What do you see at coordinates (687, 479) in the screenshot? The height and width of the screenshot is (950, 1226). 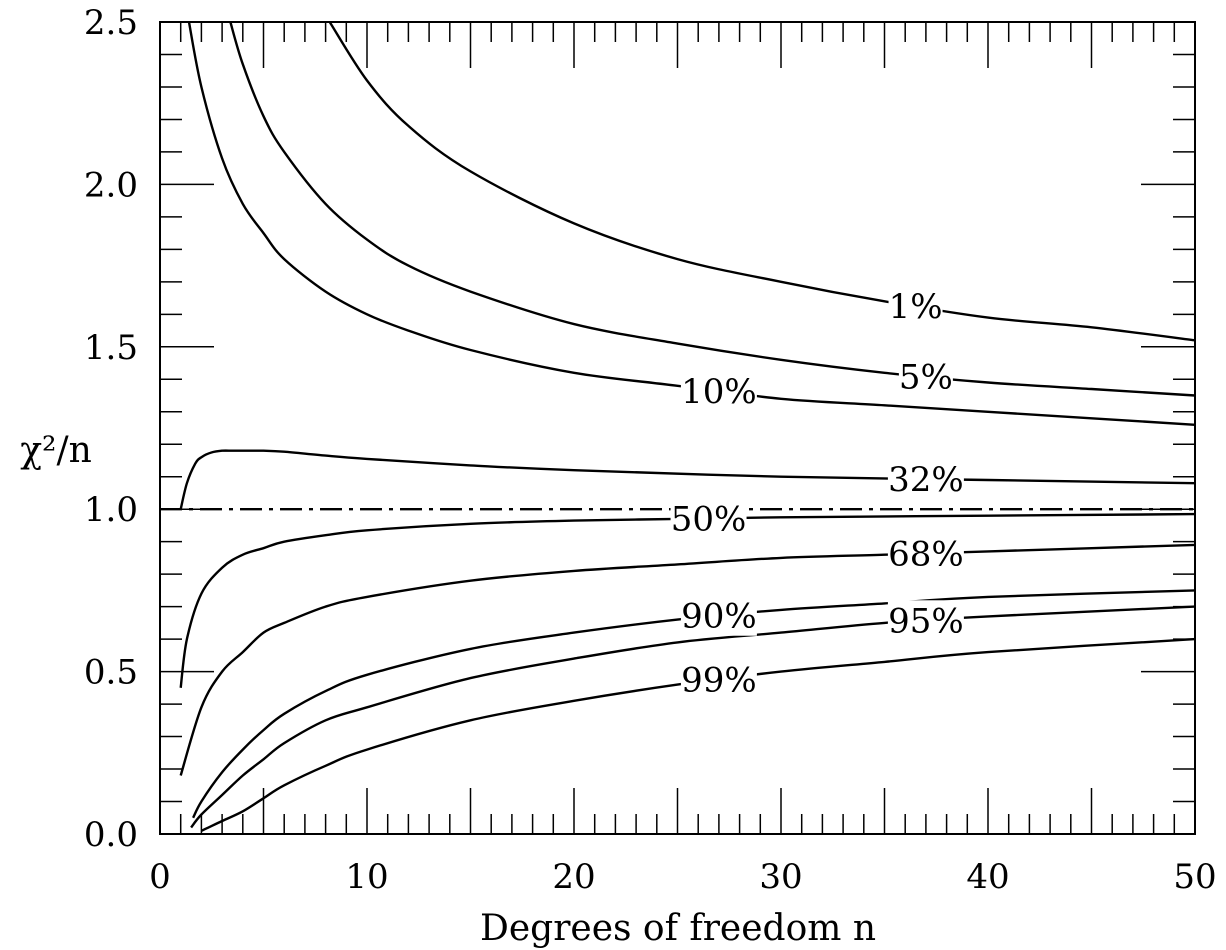 I see `series-line` at bounding box center [687, 479].